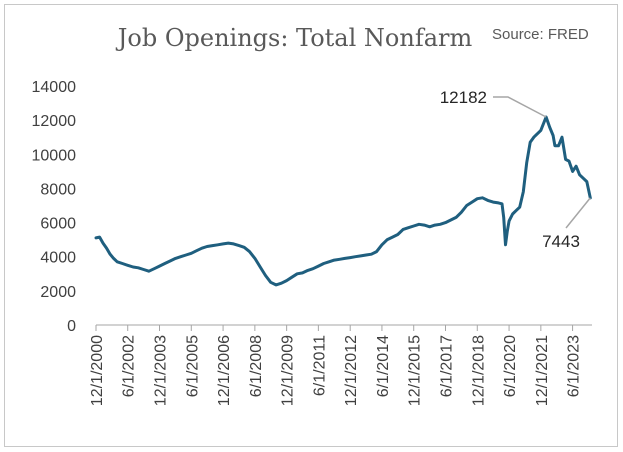  What do you see at coordinates (383, 366) in the screenshot?
I see `x-tick-label: 6/1/2014` at bounding box center [383, 366].